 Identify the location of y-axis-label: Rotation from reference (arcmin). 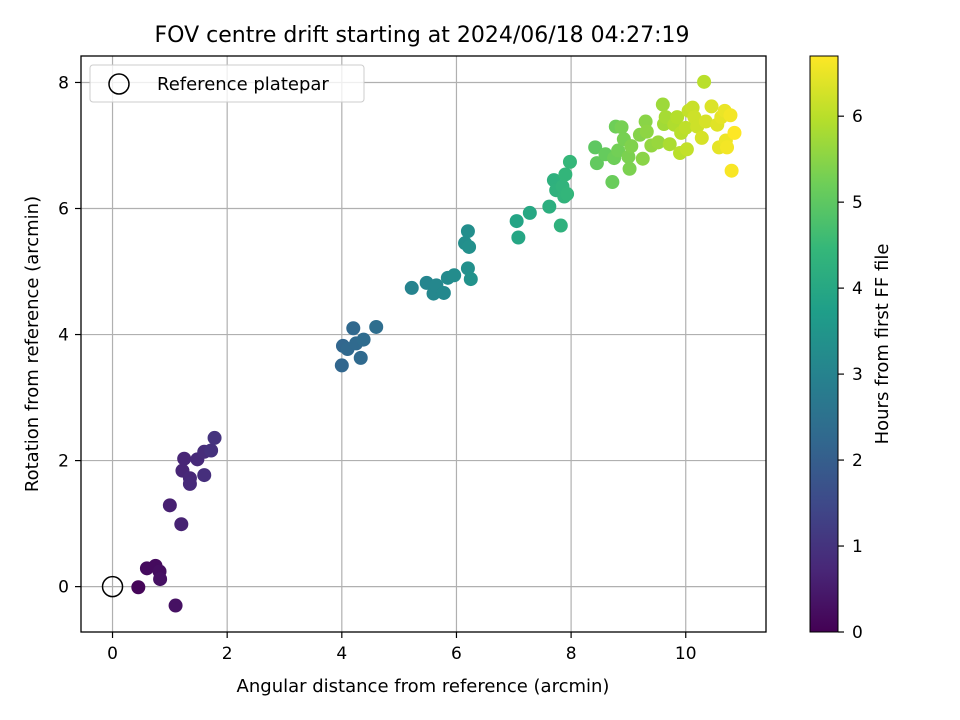
(32, 344).